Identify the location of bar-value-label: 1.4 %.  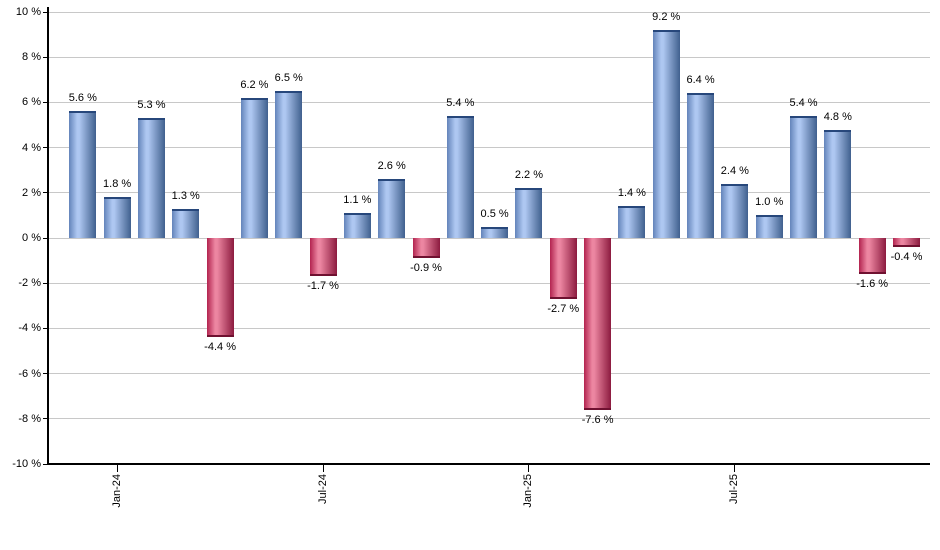
(631, 193).